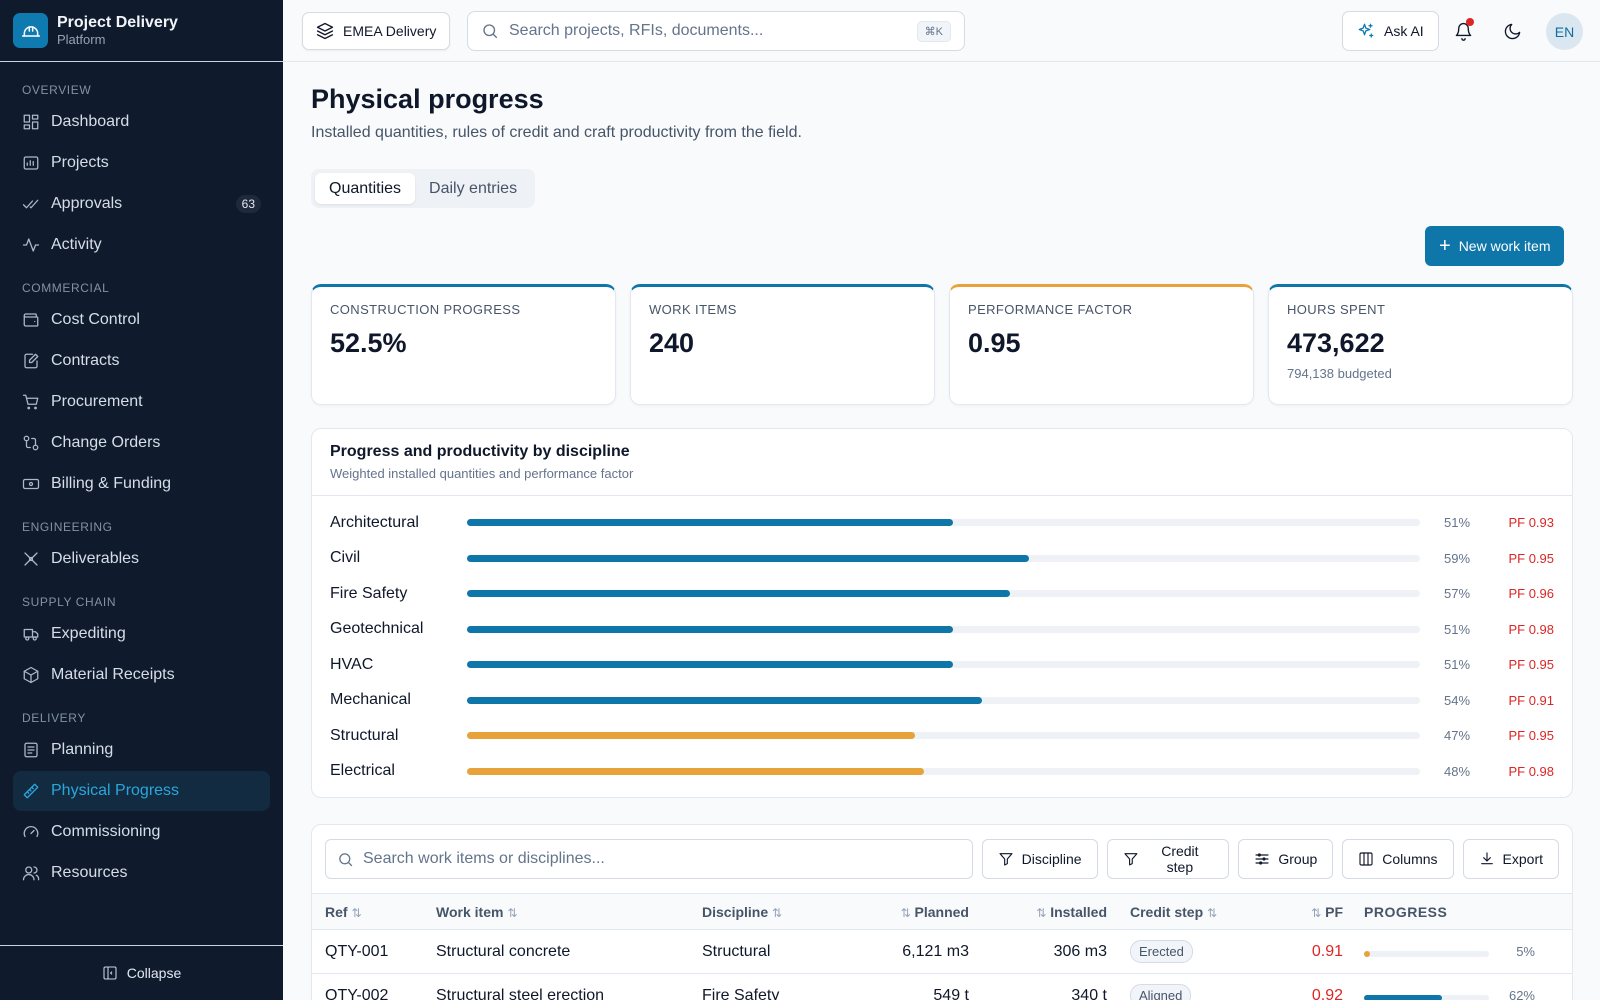 The width and height of the screenshot is (1600, 1000). Describe the element at coordinates (1089, 993) in the screenshot. I see `cell-installed: 340 t` at that location.